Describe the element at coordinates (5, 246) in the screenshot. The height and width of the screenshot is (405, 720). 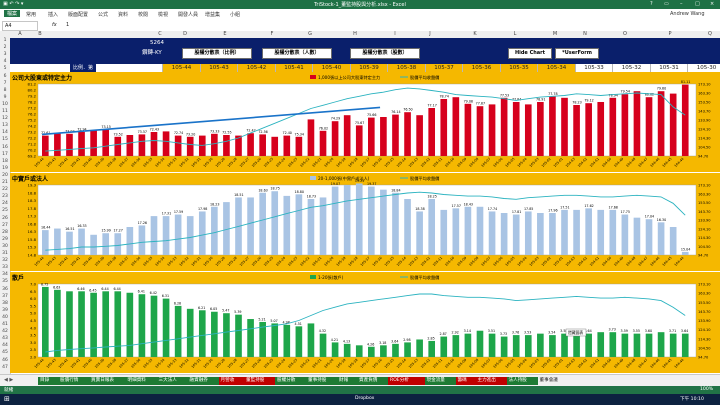
I see `row-header: 30` at that location.